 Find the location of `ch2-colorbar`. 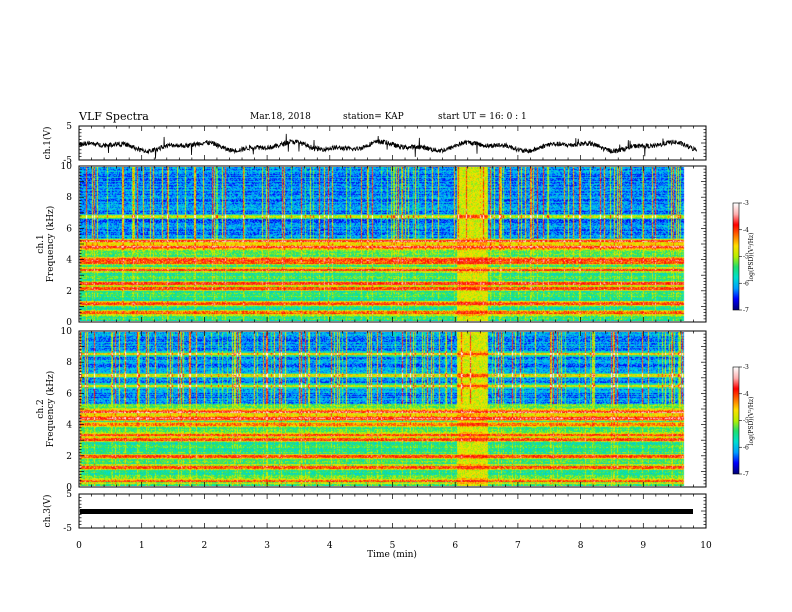

ch2-colorbar is located at coordinates (736, 420).